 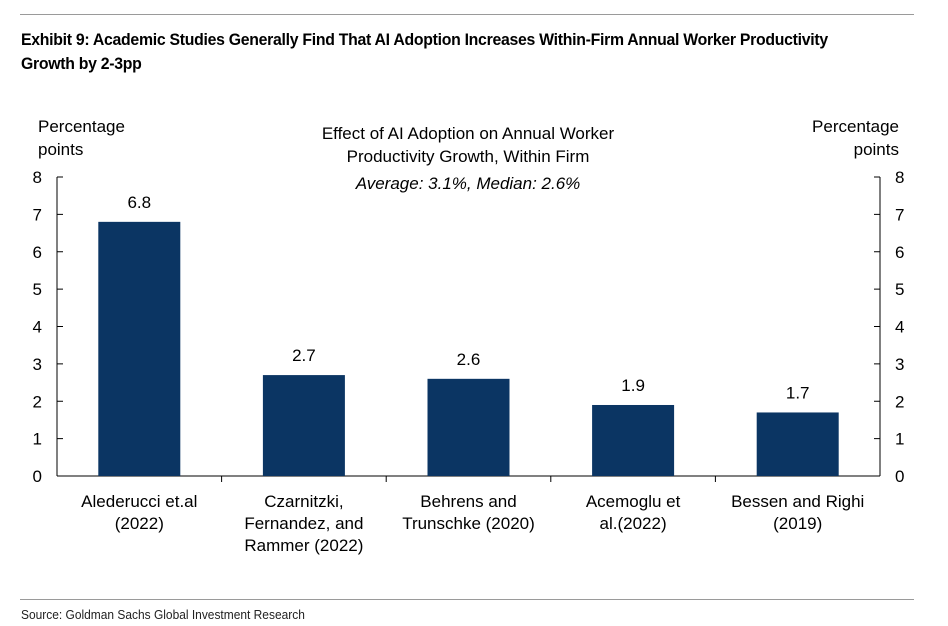 What do you see at coordinates (633, 501) in the screenshot?
I see `x-tick-label: Acemoglu et` at bounding box center [633, 501].